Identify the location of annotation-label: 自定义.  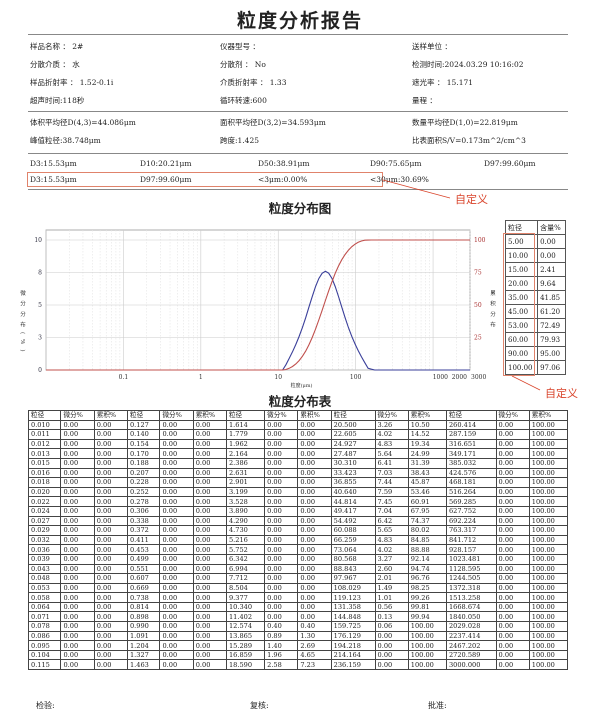
(471, 199).